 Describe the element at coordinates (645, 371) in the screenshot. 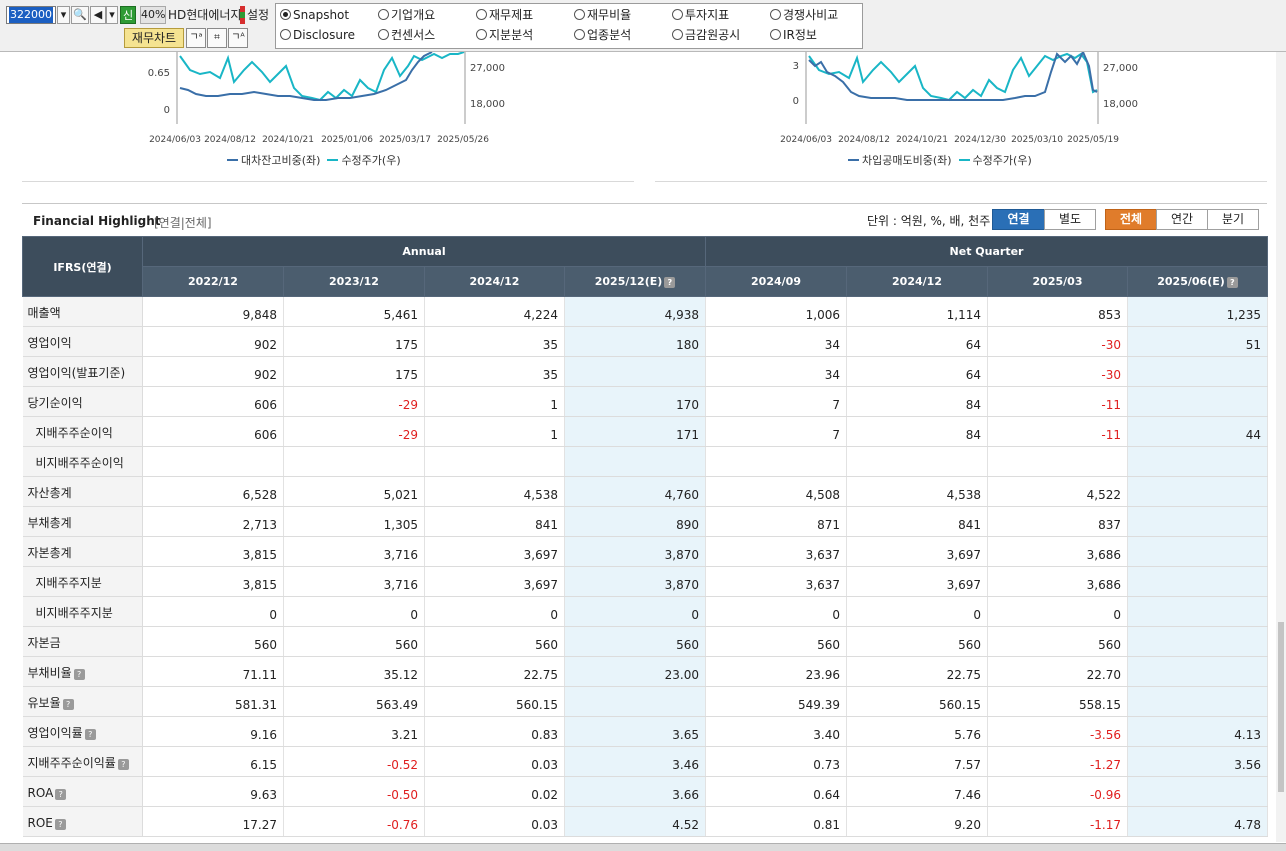

I see `table-row: 영업이익(발표기준) 902 175 35 34 64 -30` at that location.